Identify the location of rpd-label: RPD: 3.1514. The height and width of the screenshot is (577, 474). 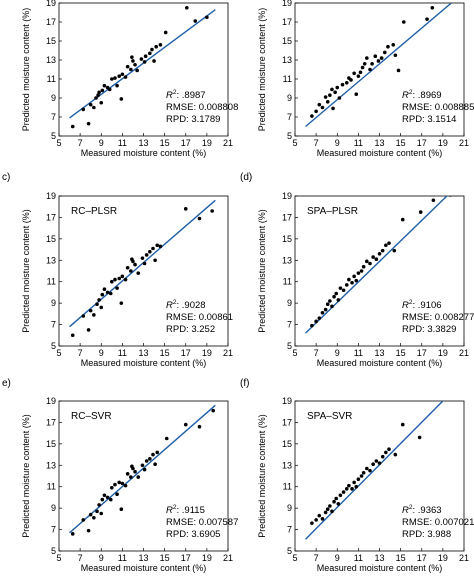
(429, 119).